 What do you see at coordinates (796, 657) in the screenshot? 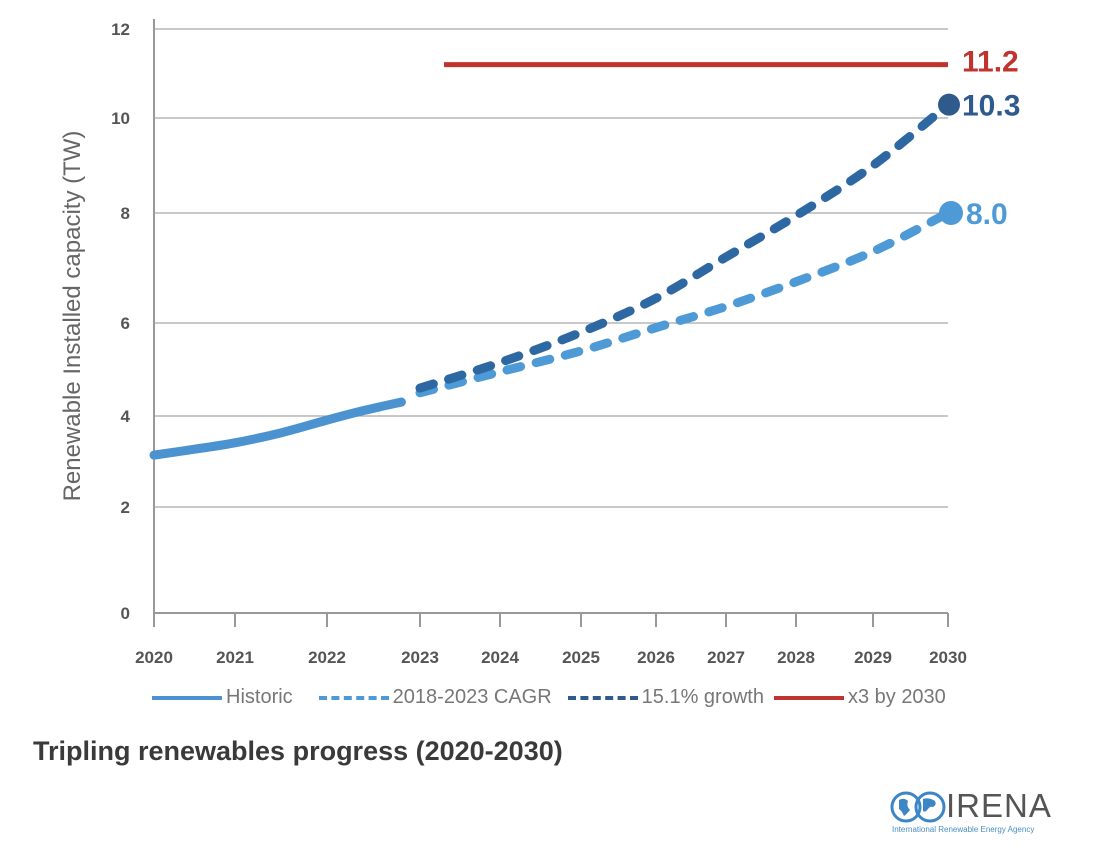
I see `x-tick-label: 2028` at bounding box center [796, 657].